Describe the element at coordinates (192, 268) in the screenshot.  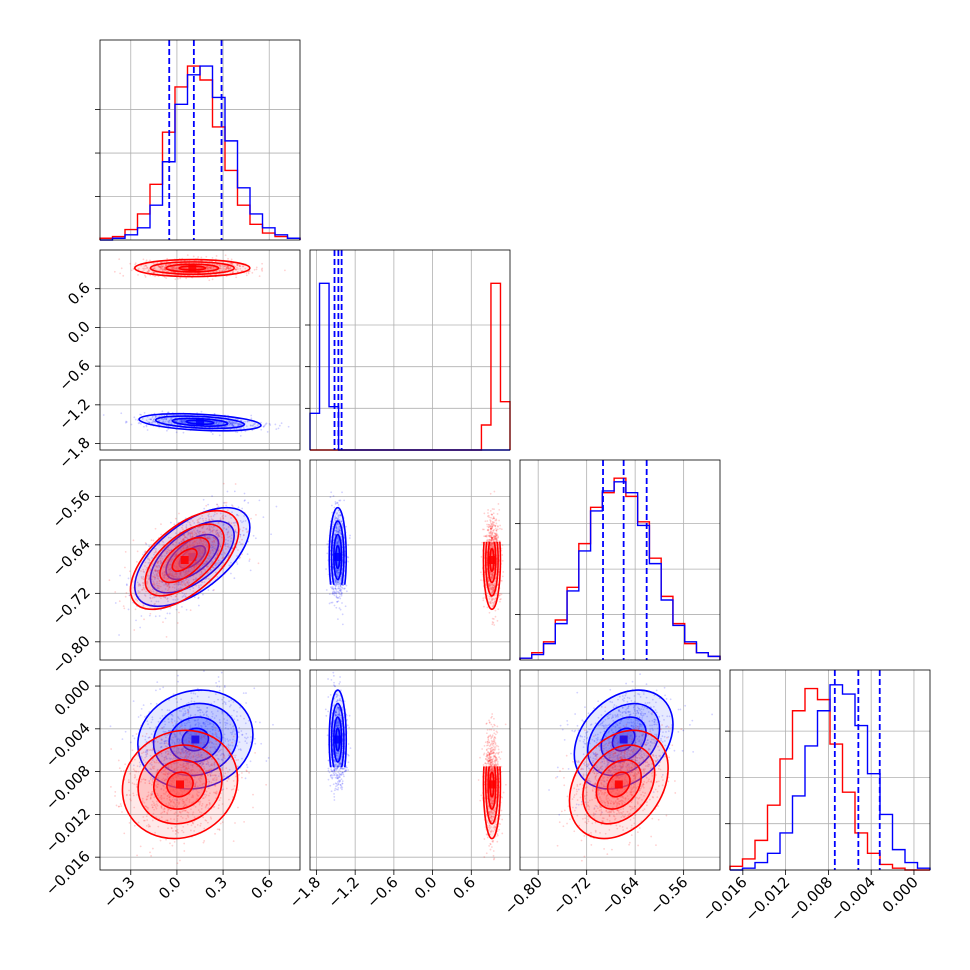
I see `density-peak` at that location.